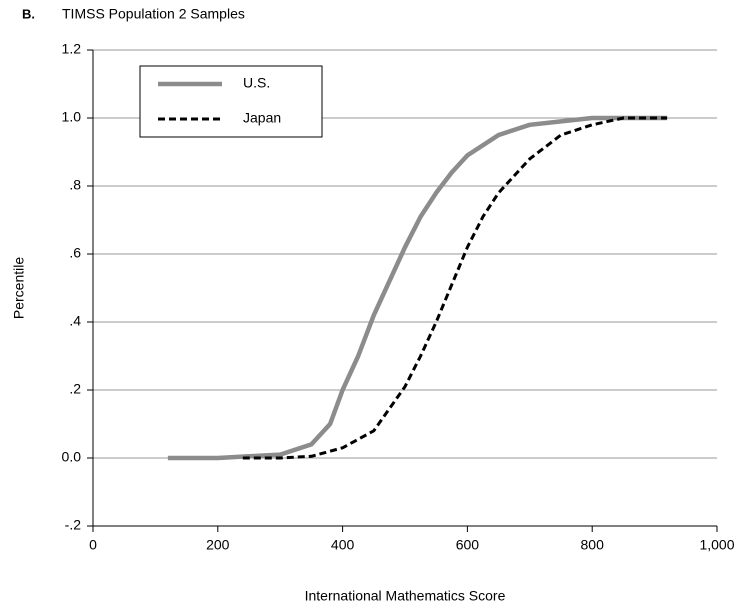 Image resolution: width=735 pixels, height=611 pixels. What do you see at coordinates (343, 545) in the screenshot?
I see `x-tick-label: 400` at bounding box center [343, 545].